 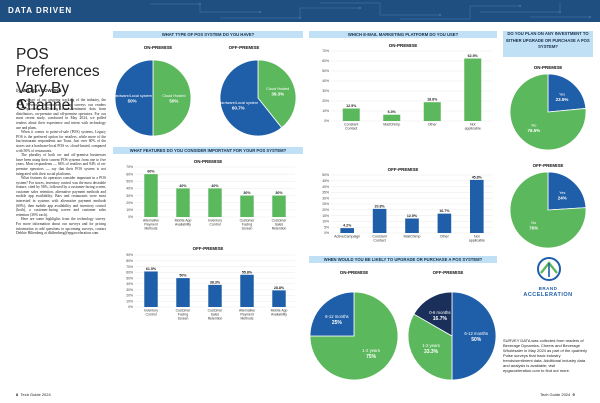 I want to click on category-label: Control, so click(x=215, y=224).